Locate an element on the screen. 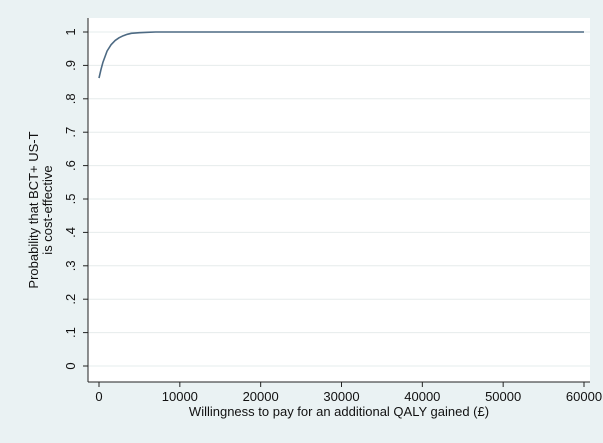 The height and width of the screenshot is (443, 603). x-axis-ticks: 0 10000 20000 30000 40000 50000 60000 is located at coordinates (348, 393).